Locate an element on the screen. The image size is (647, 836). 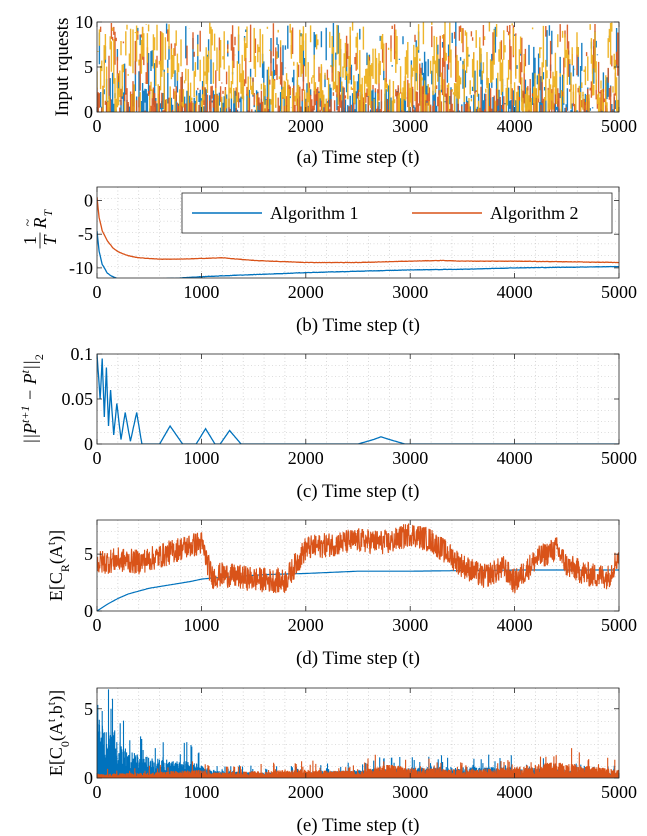
y-label-subscript: T is located at coordinates (48, 213).